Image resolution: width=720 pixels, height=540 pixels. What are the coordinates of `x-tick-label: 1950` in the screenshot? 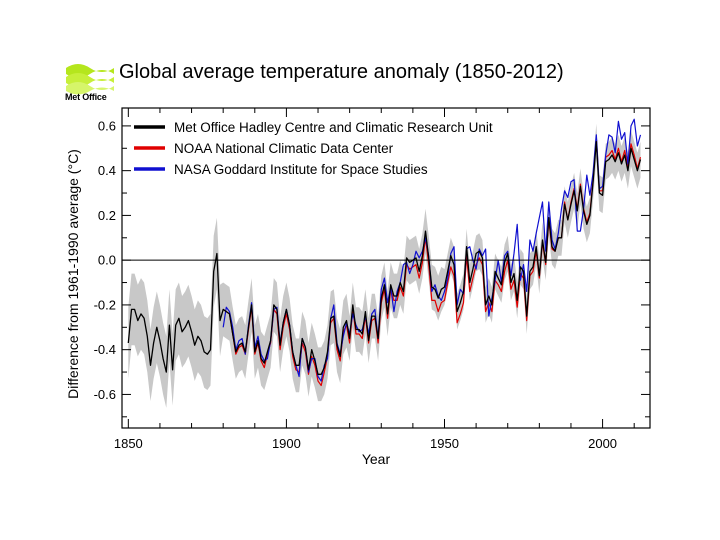 It's located at (444, 443).